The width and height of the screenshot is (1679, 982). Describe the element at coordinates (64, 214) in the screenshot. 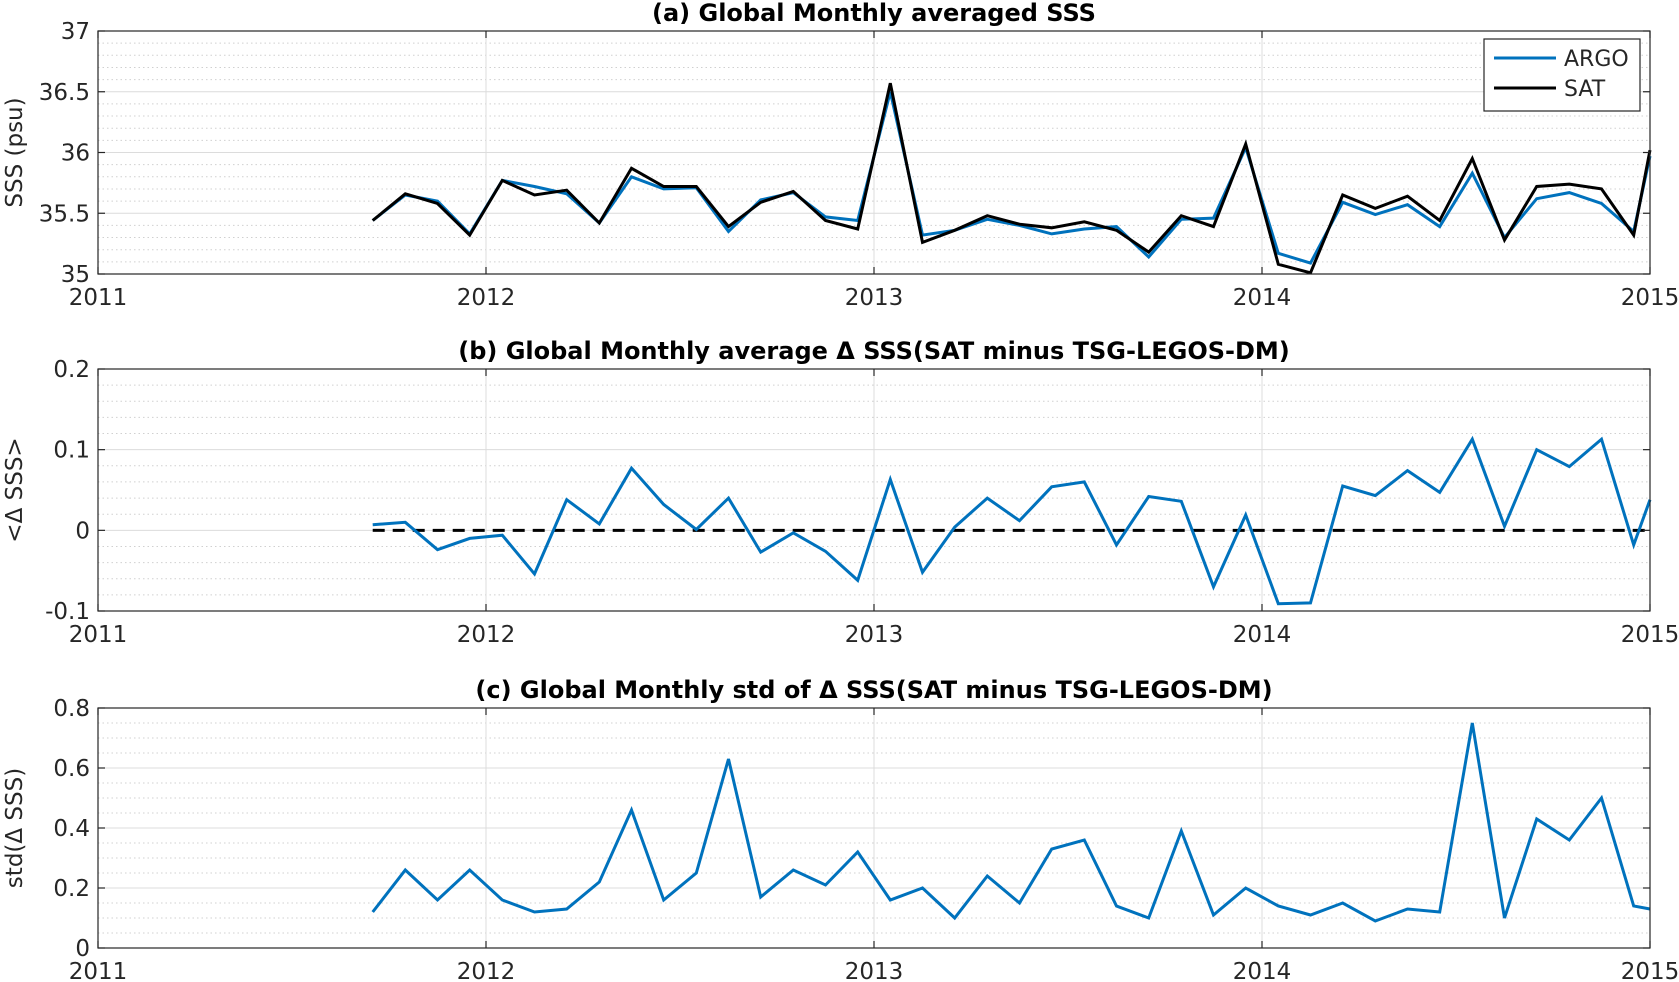

I see `y-tick-label: 35.5` at that location.